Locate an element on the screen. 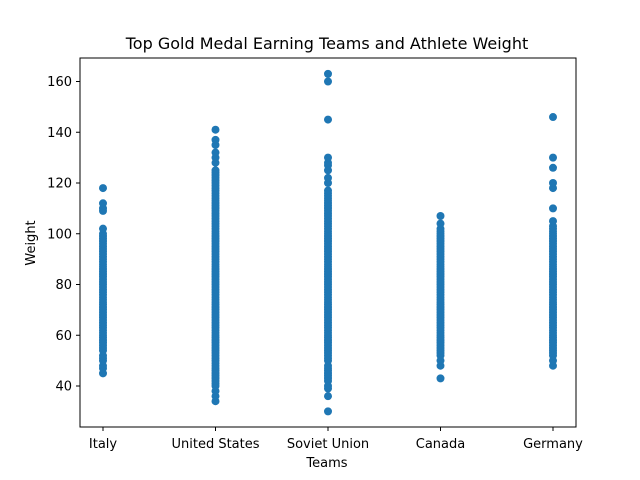 This screenshot has height=480, width=640. x-tick-label: Canada is located at coordinates (440, 444).